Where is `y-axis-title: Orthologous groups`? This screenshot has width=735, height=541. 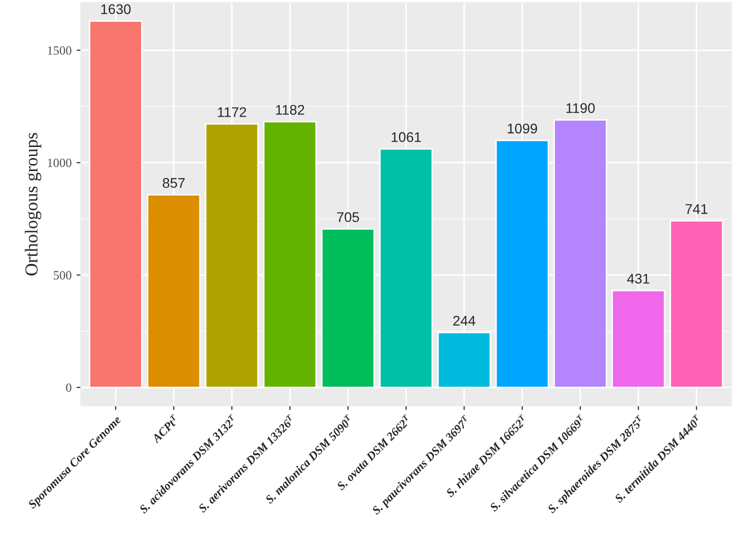 y-axis-title: Orthologous groups is located at coordinates (33, 204).